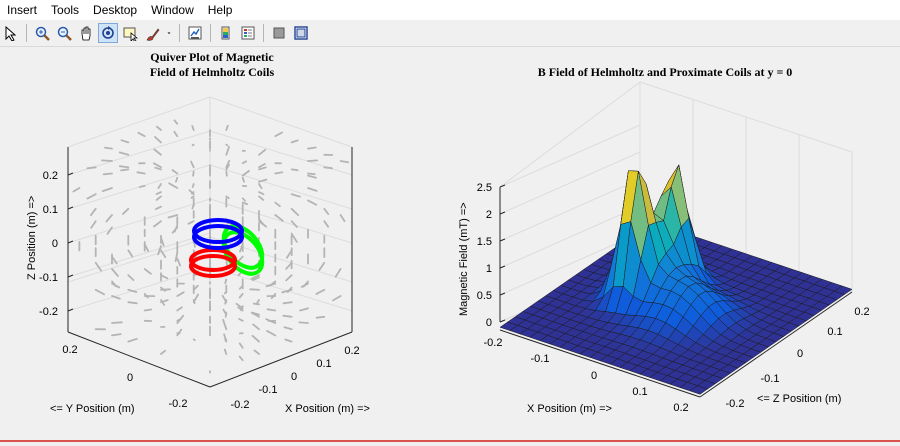  Describe the element at coordinates (48, 278) in the screenshot. I see `quiver-ztick-3: -0.1` at that location.